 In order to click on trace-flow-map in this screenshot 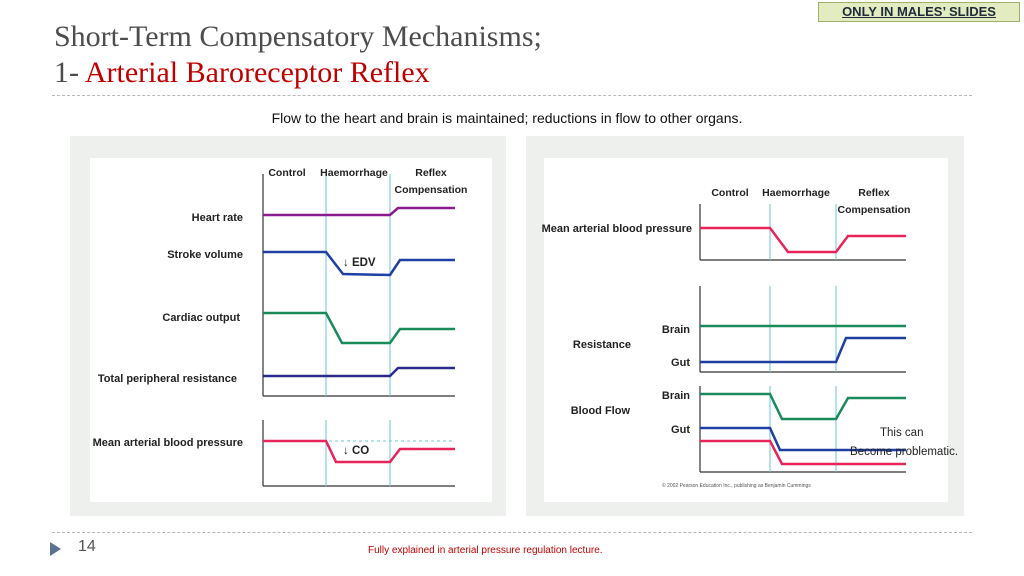, I will do `click(803, 452)`.